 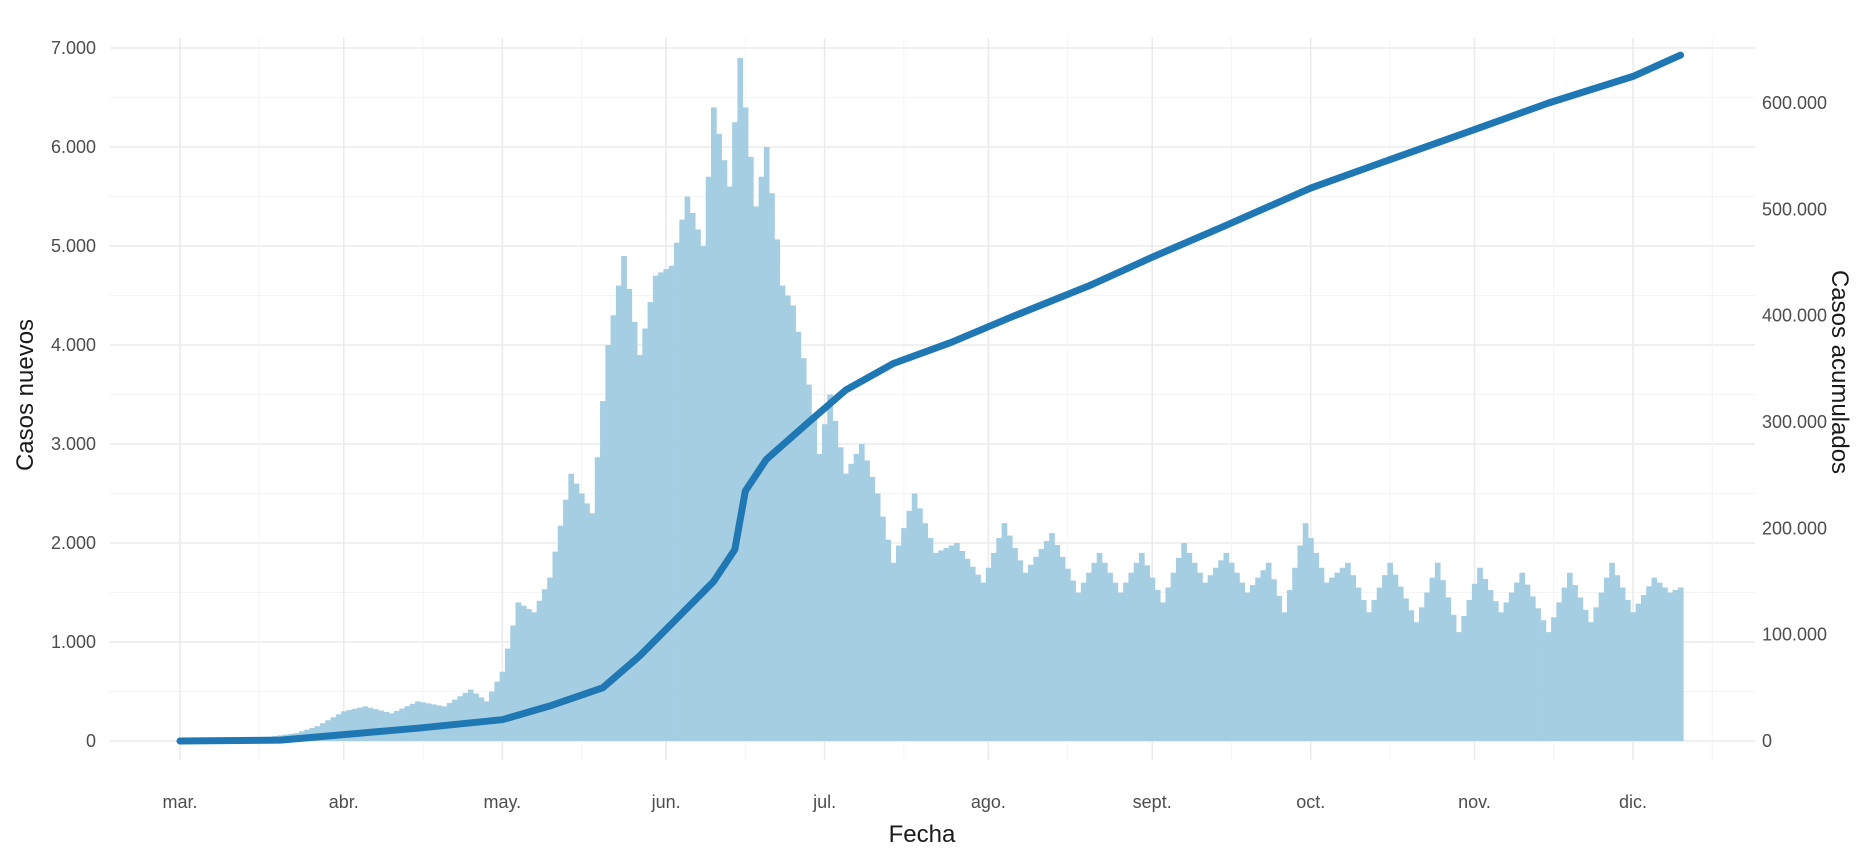 What do you see at coordinates (1794, 209) in the screenshot?
I see `right-axis-tick-label: 500.000` at bounding box center [1794, 209].